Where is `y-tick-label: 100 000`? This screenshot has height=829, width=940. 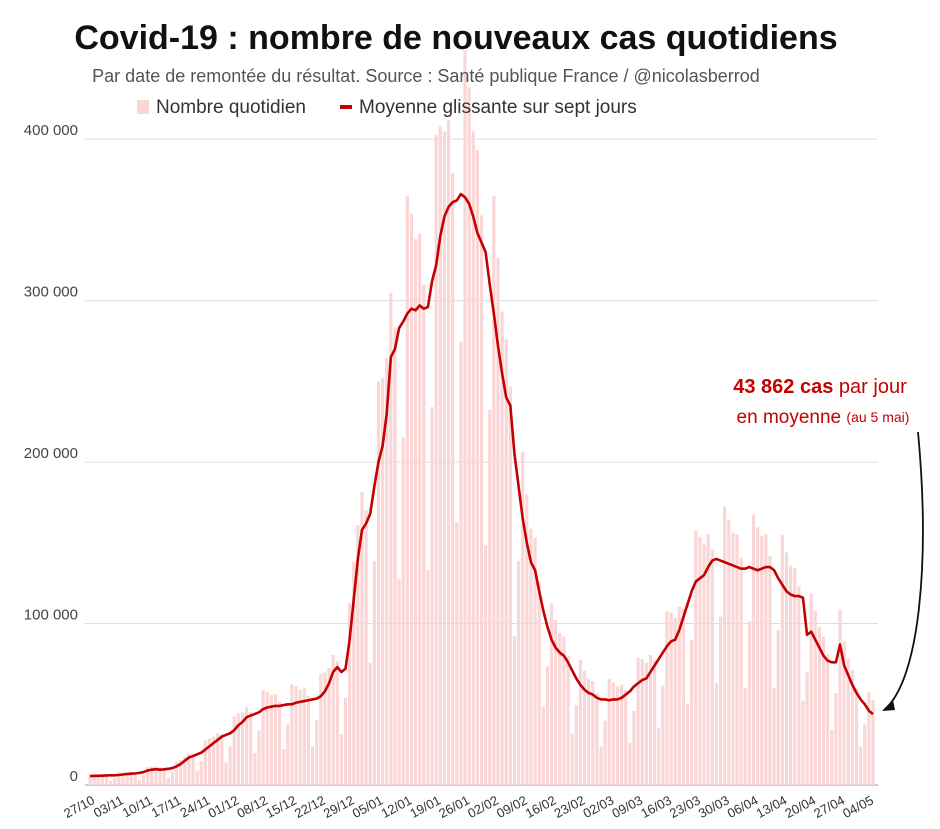 y-tick-label: 100 000 is located at coordinates (51, 615).